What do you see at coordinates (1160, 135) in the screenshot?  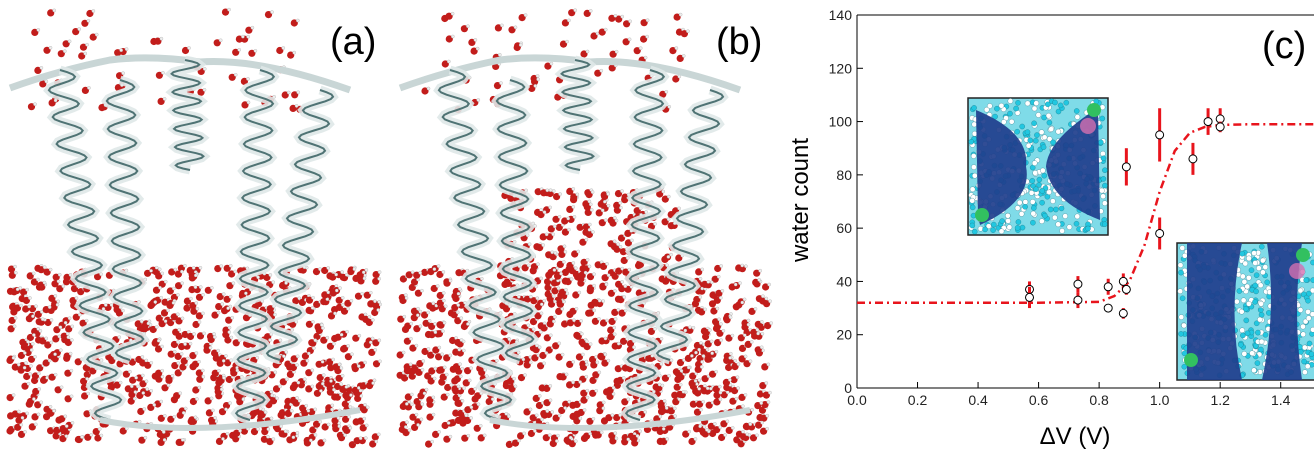 I see `data-point` at bounding box center [1160, 135].